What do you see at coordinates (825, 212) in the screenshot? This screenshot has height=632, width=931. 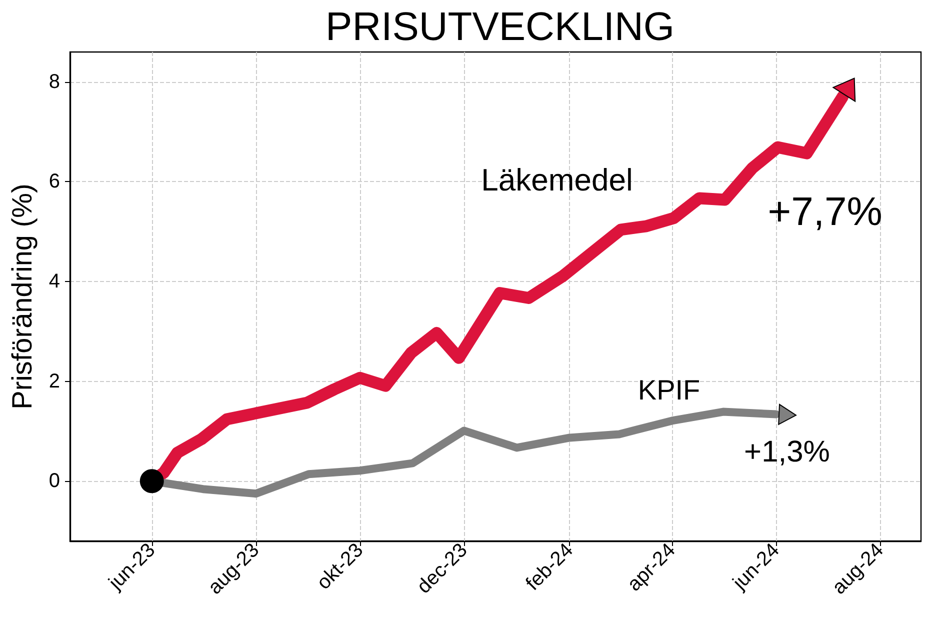 I see `annotation: +7,7%` at bounding box center [825, 212].